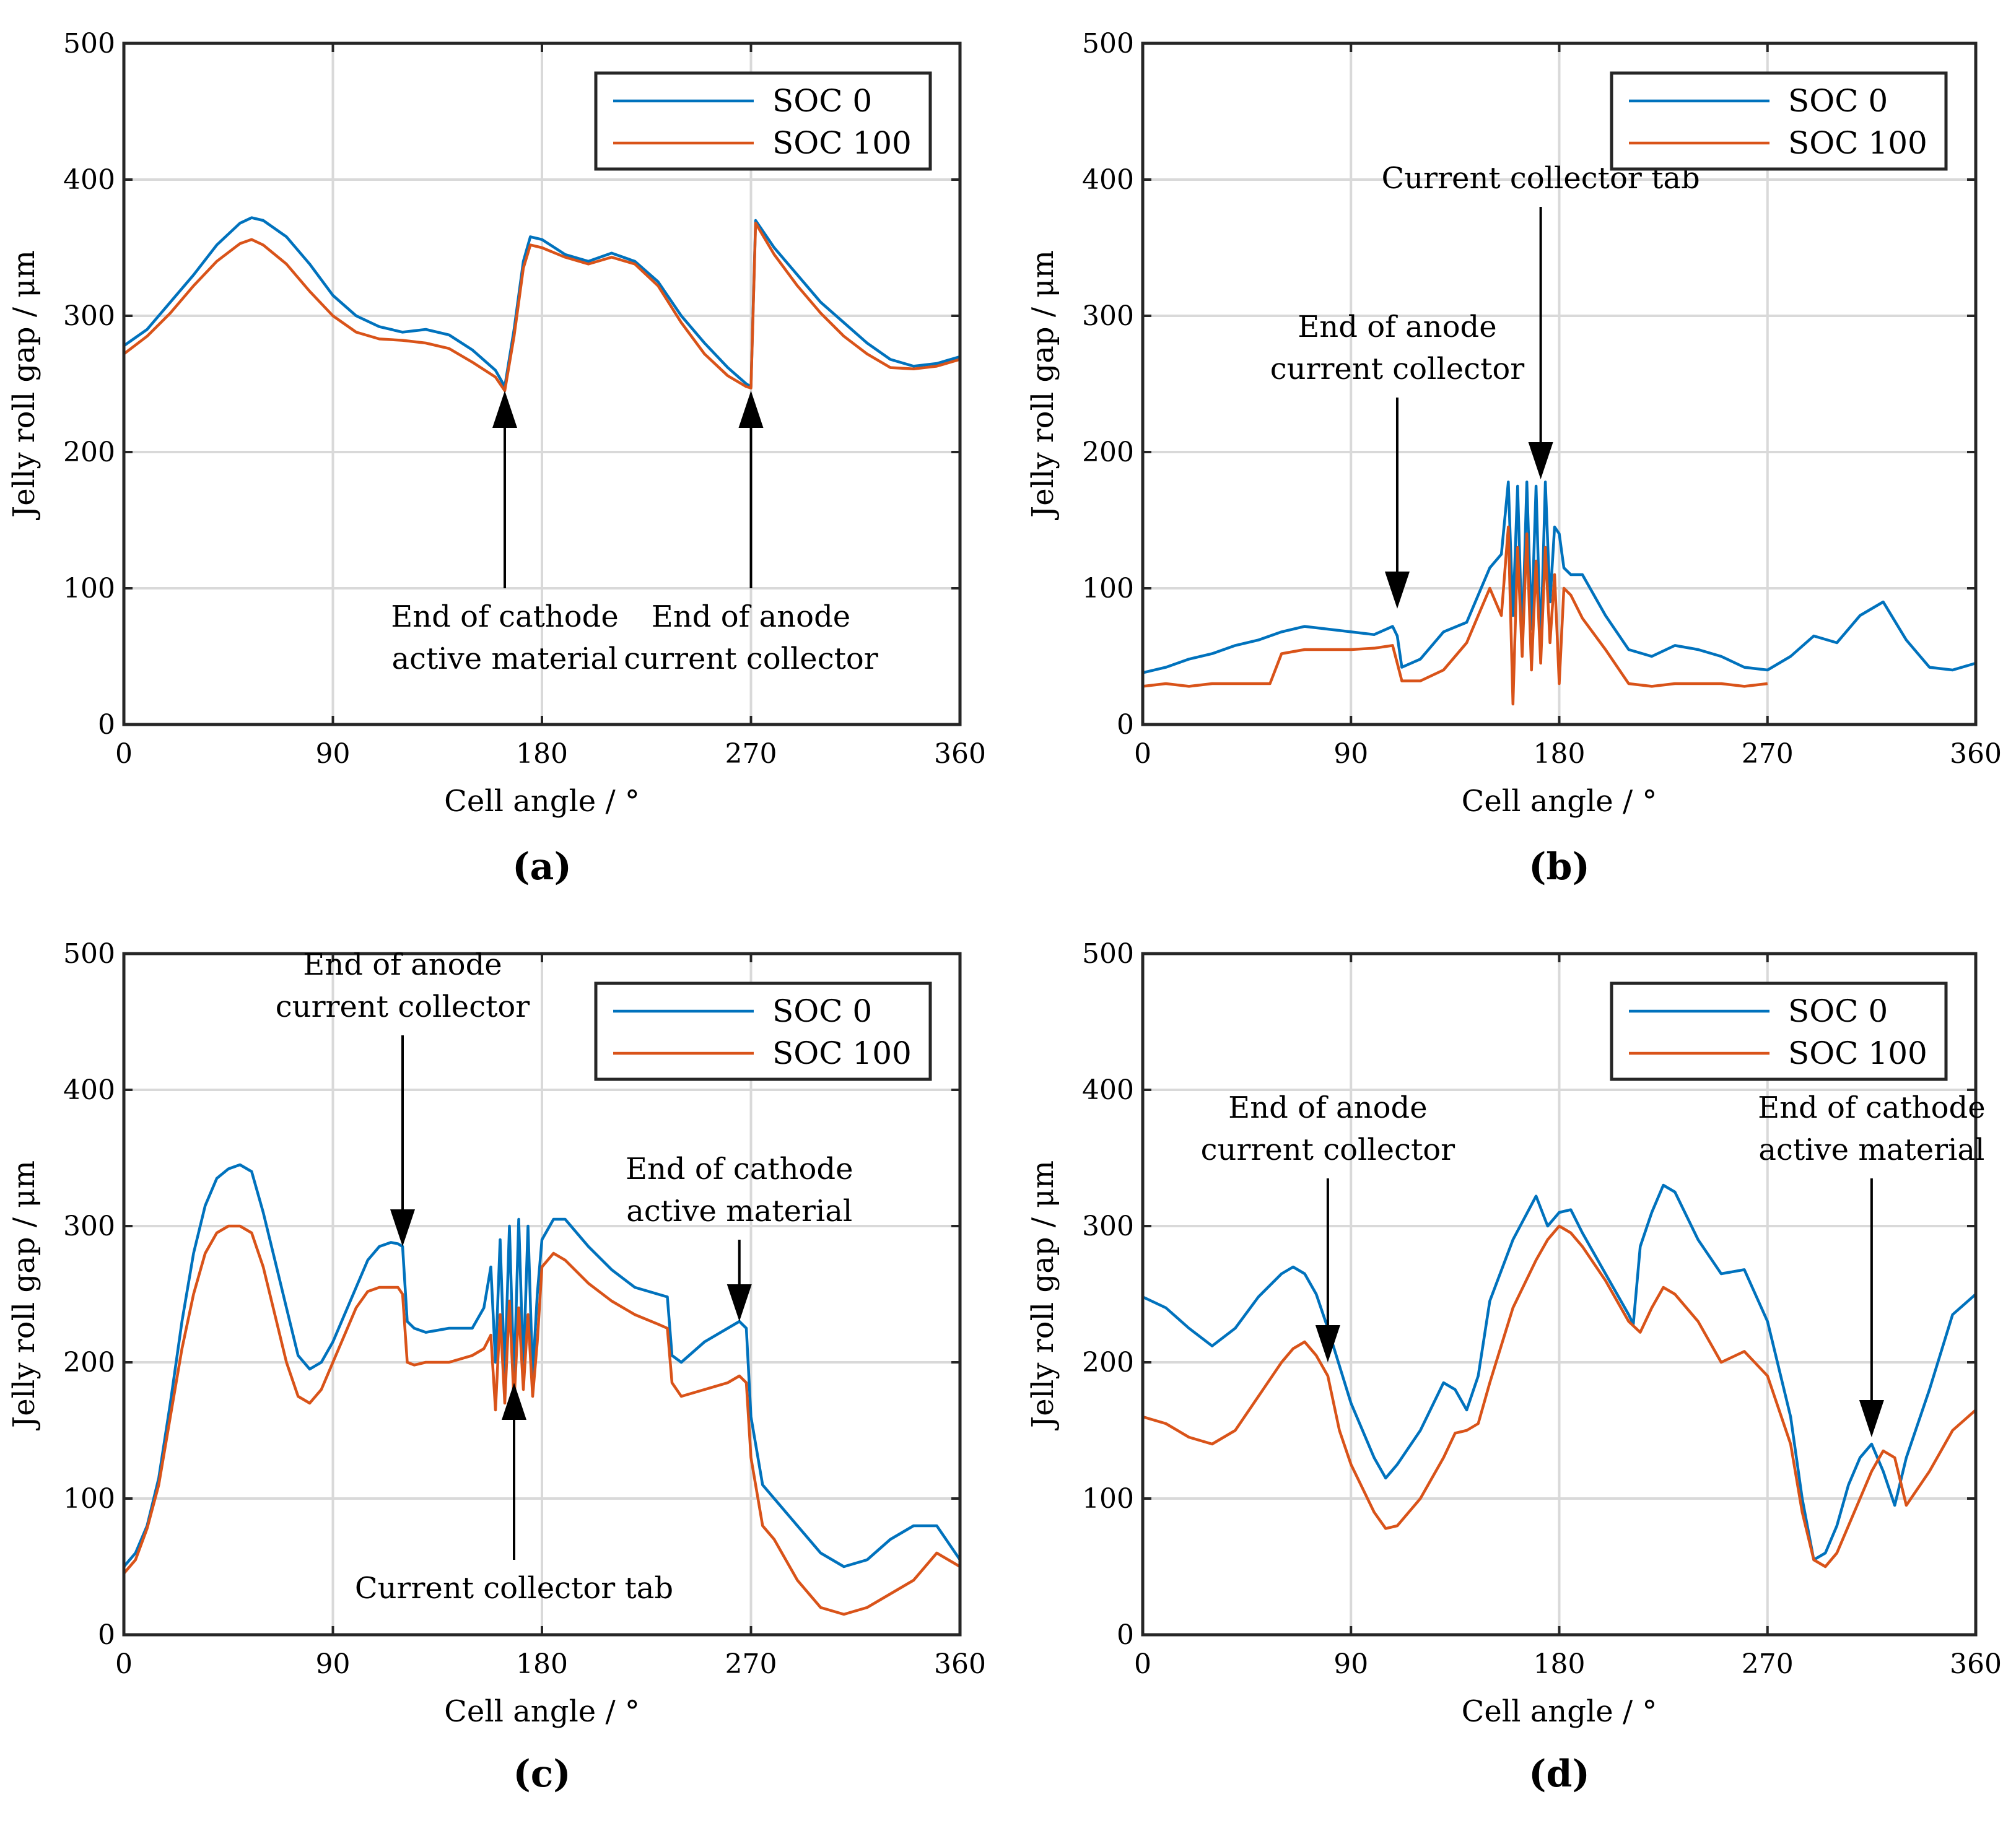  I want to click on panel-label: (d), so click(1559, 1774).